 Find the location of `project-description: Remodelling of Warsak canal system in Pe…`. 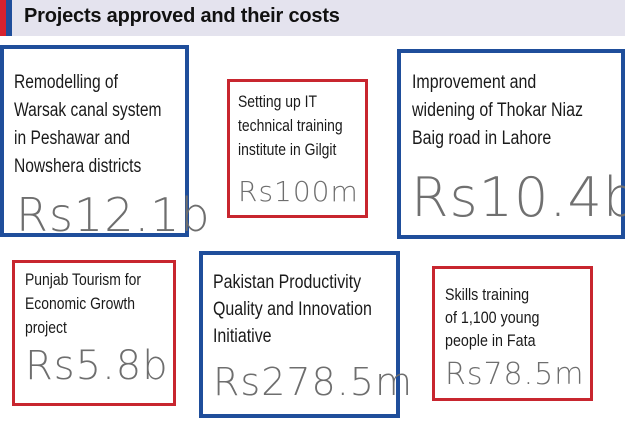

project-description: Remodelling of Warsak canal system in Pe… is located at coordinates (88, 124).